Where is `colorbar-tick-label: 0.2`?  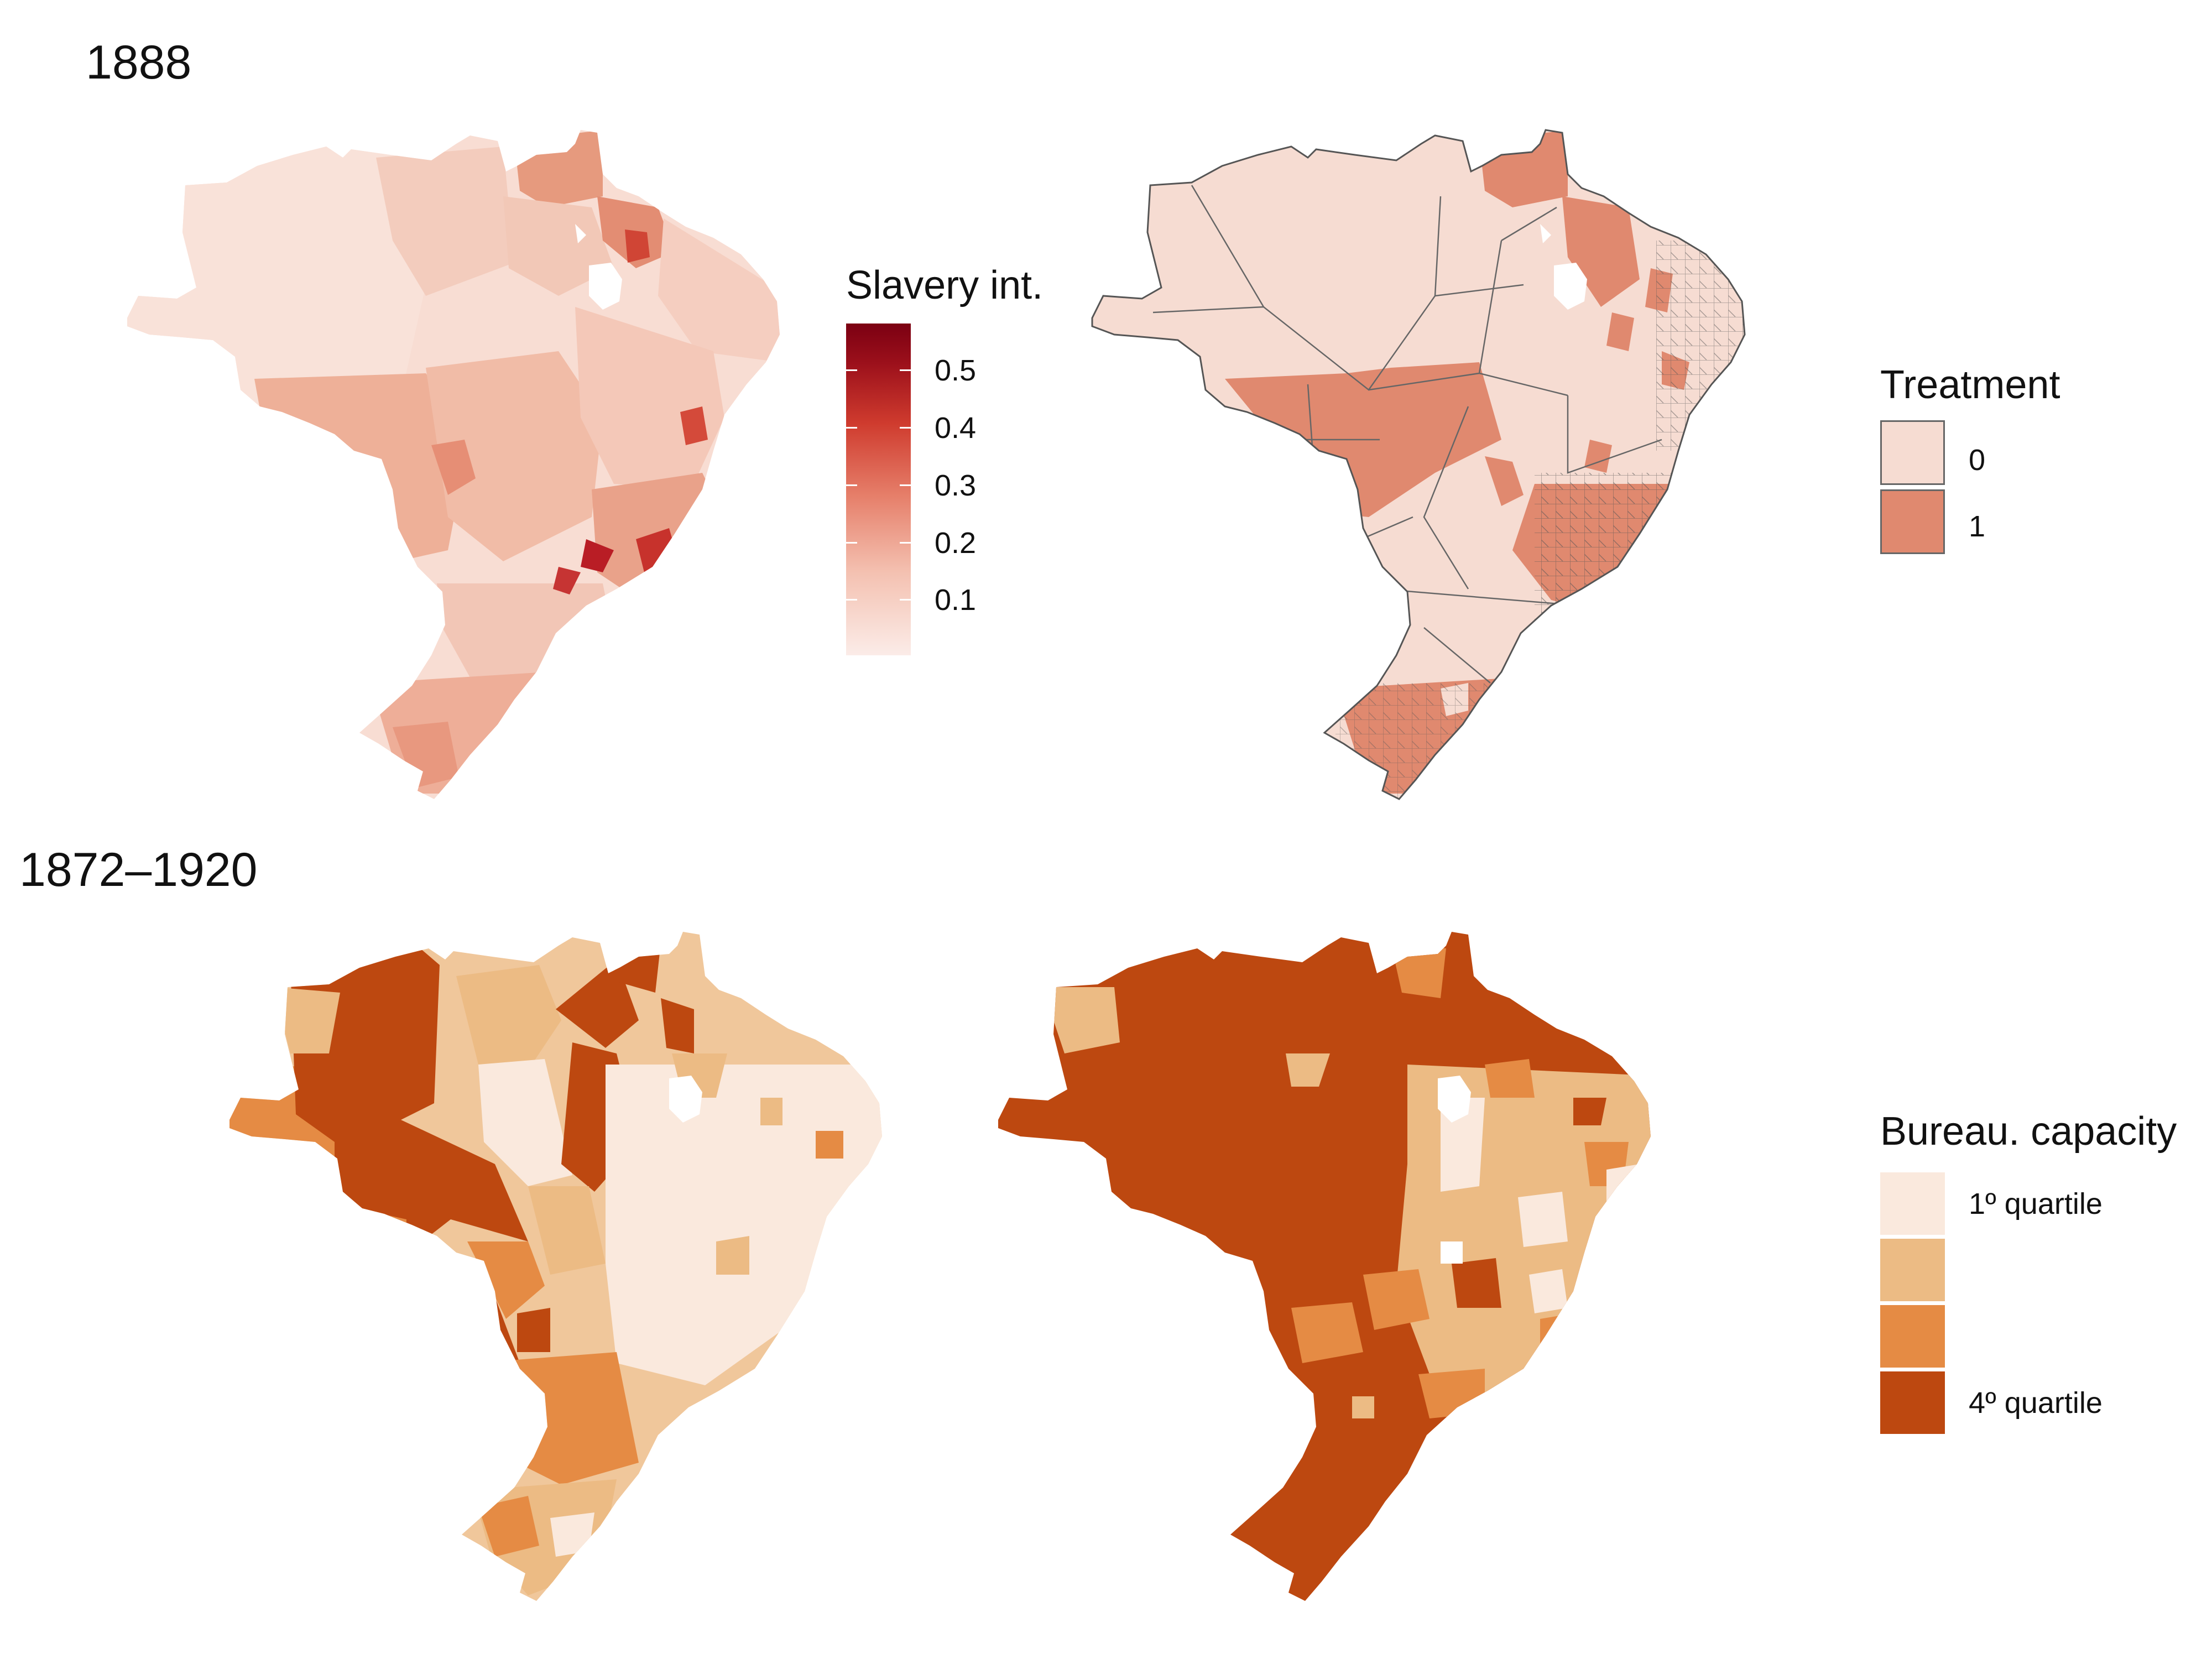
colorbar-tick-label: 0.2 is located at coordinates (956, 543).